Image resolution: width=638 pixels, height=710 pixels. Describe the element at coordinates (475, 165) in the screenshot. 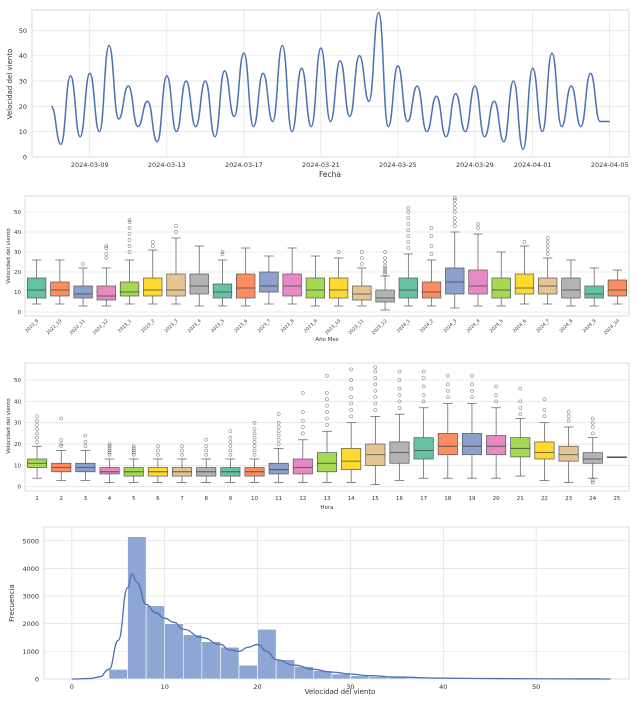

I see `line-chart-x-tick-label: 2024-03-29` at that location.